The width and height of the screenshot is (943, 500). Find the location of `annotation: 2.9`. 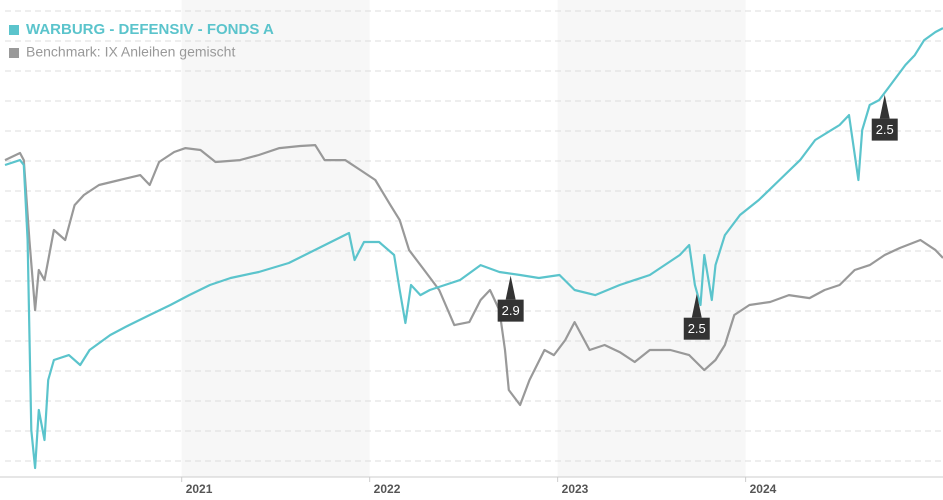

annotation: 2.9 is located at coordinates (510, 298).